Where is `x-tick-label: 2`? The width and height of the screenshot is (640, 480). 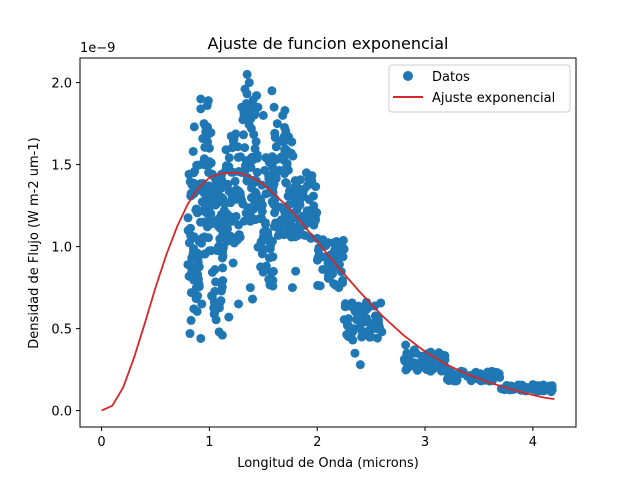 x-tick-label: 2 is located at coordinates (317, 442).